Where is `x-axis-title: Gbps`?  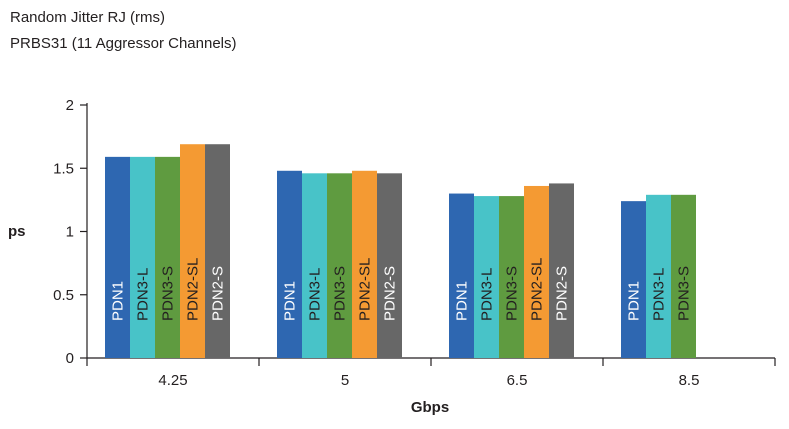
x-axis-title: Gbps is located at coordinates (430, 407).